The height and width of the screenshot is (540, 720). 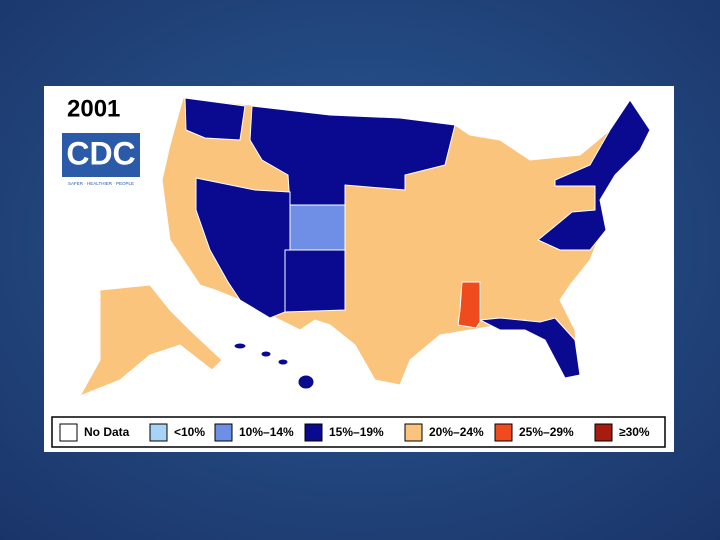 I want to click on legend-label: 15%–19%, so click(x=356, y=432).